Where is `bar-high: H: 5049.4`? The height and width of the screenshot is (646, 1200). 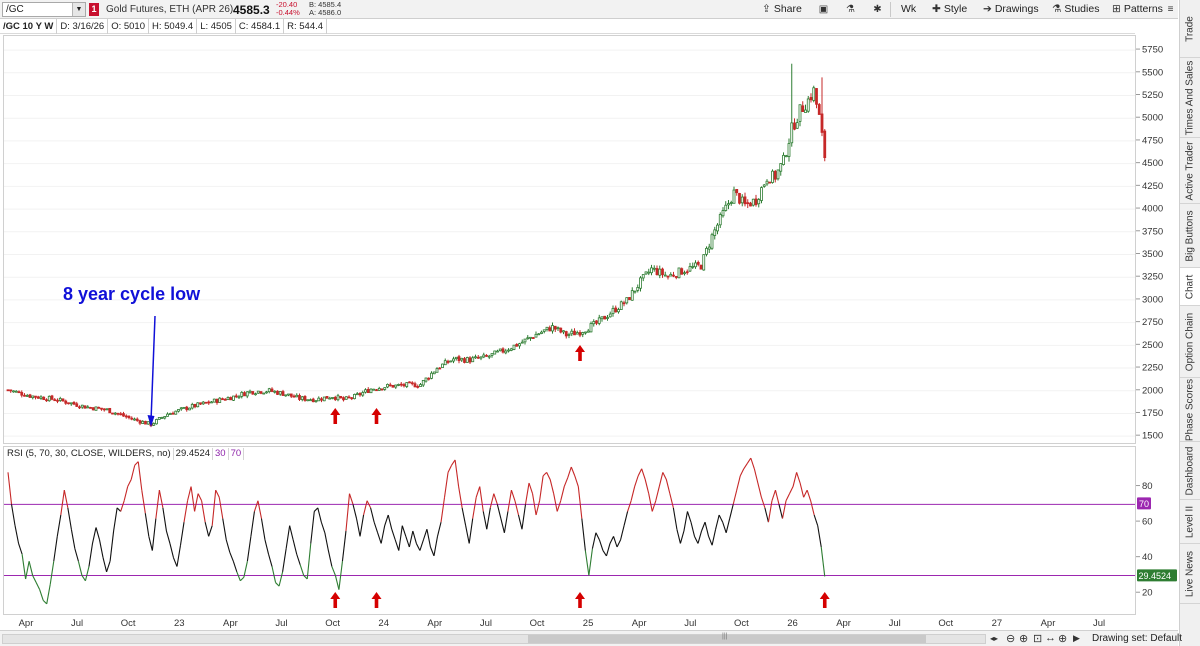
bar-high: H: 5049.4 is located at coordinates (173, 26).